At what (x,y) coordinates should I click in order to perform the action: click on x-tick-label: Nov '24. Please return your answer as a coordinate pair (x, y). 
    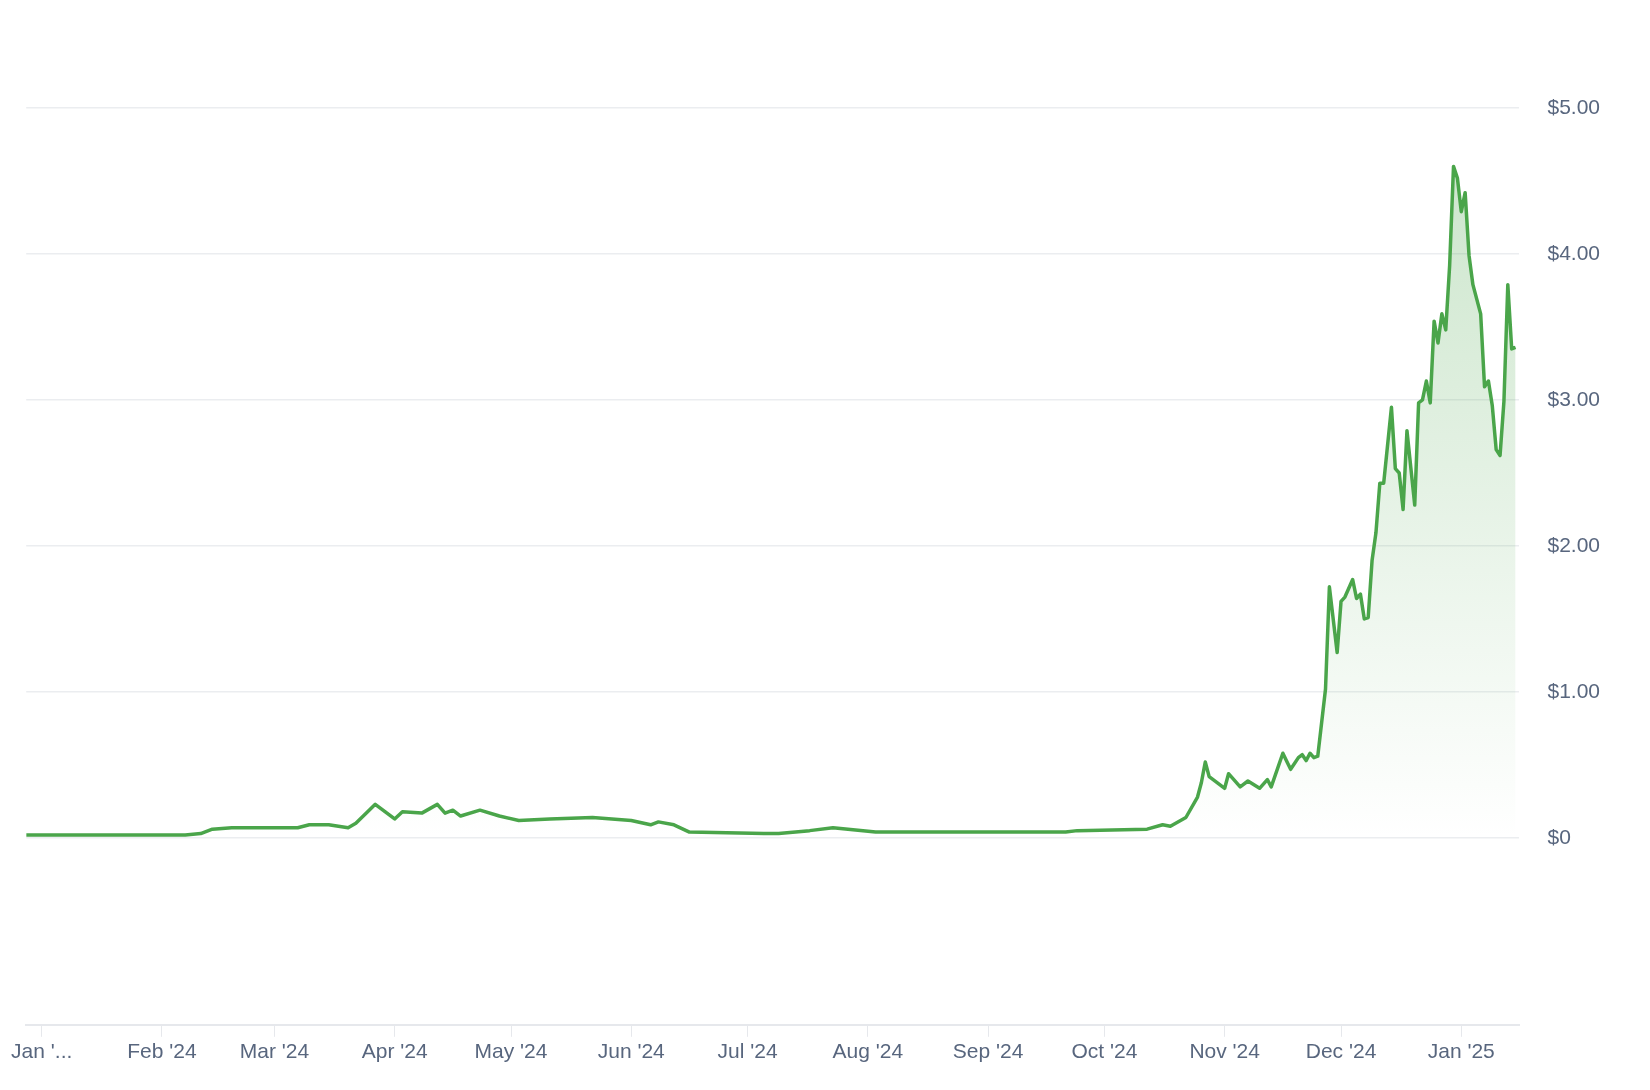
    Looking at the image, I should click on (1225, 1051).